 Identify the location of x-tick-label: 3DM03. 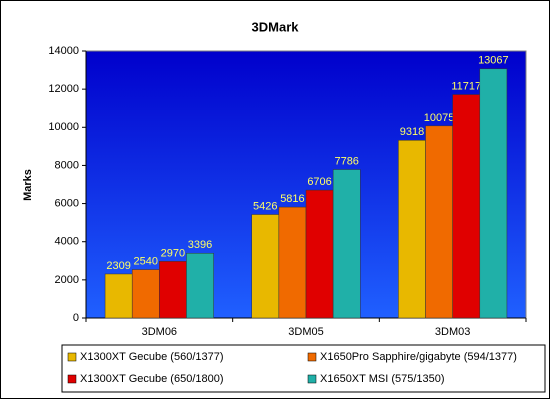
(452, 332).